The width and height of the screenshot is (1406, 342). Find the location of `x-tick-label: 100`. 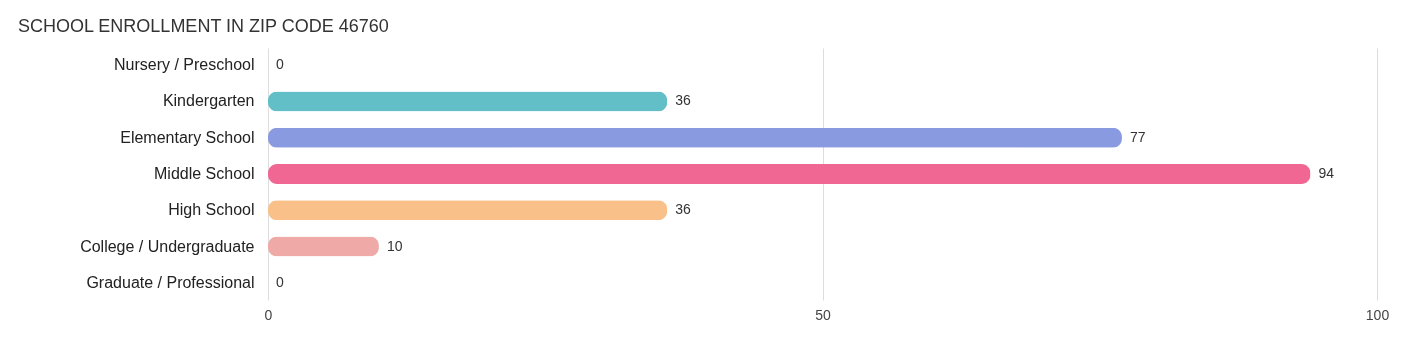

x-tick-label: 100 is located at coordinates (1377, 314).